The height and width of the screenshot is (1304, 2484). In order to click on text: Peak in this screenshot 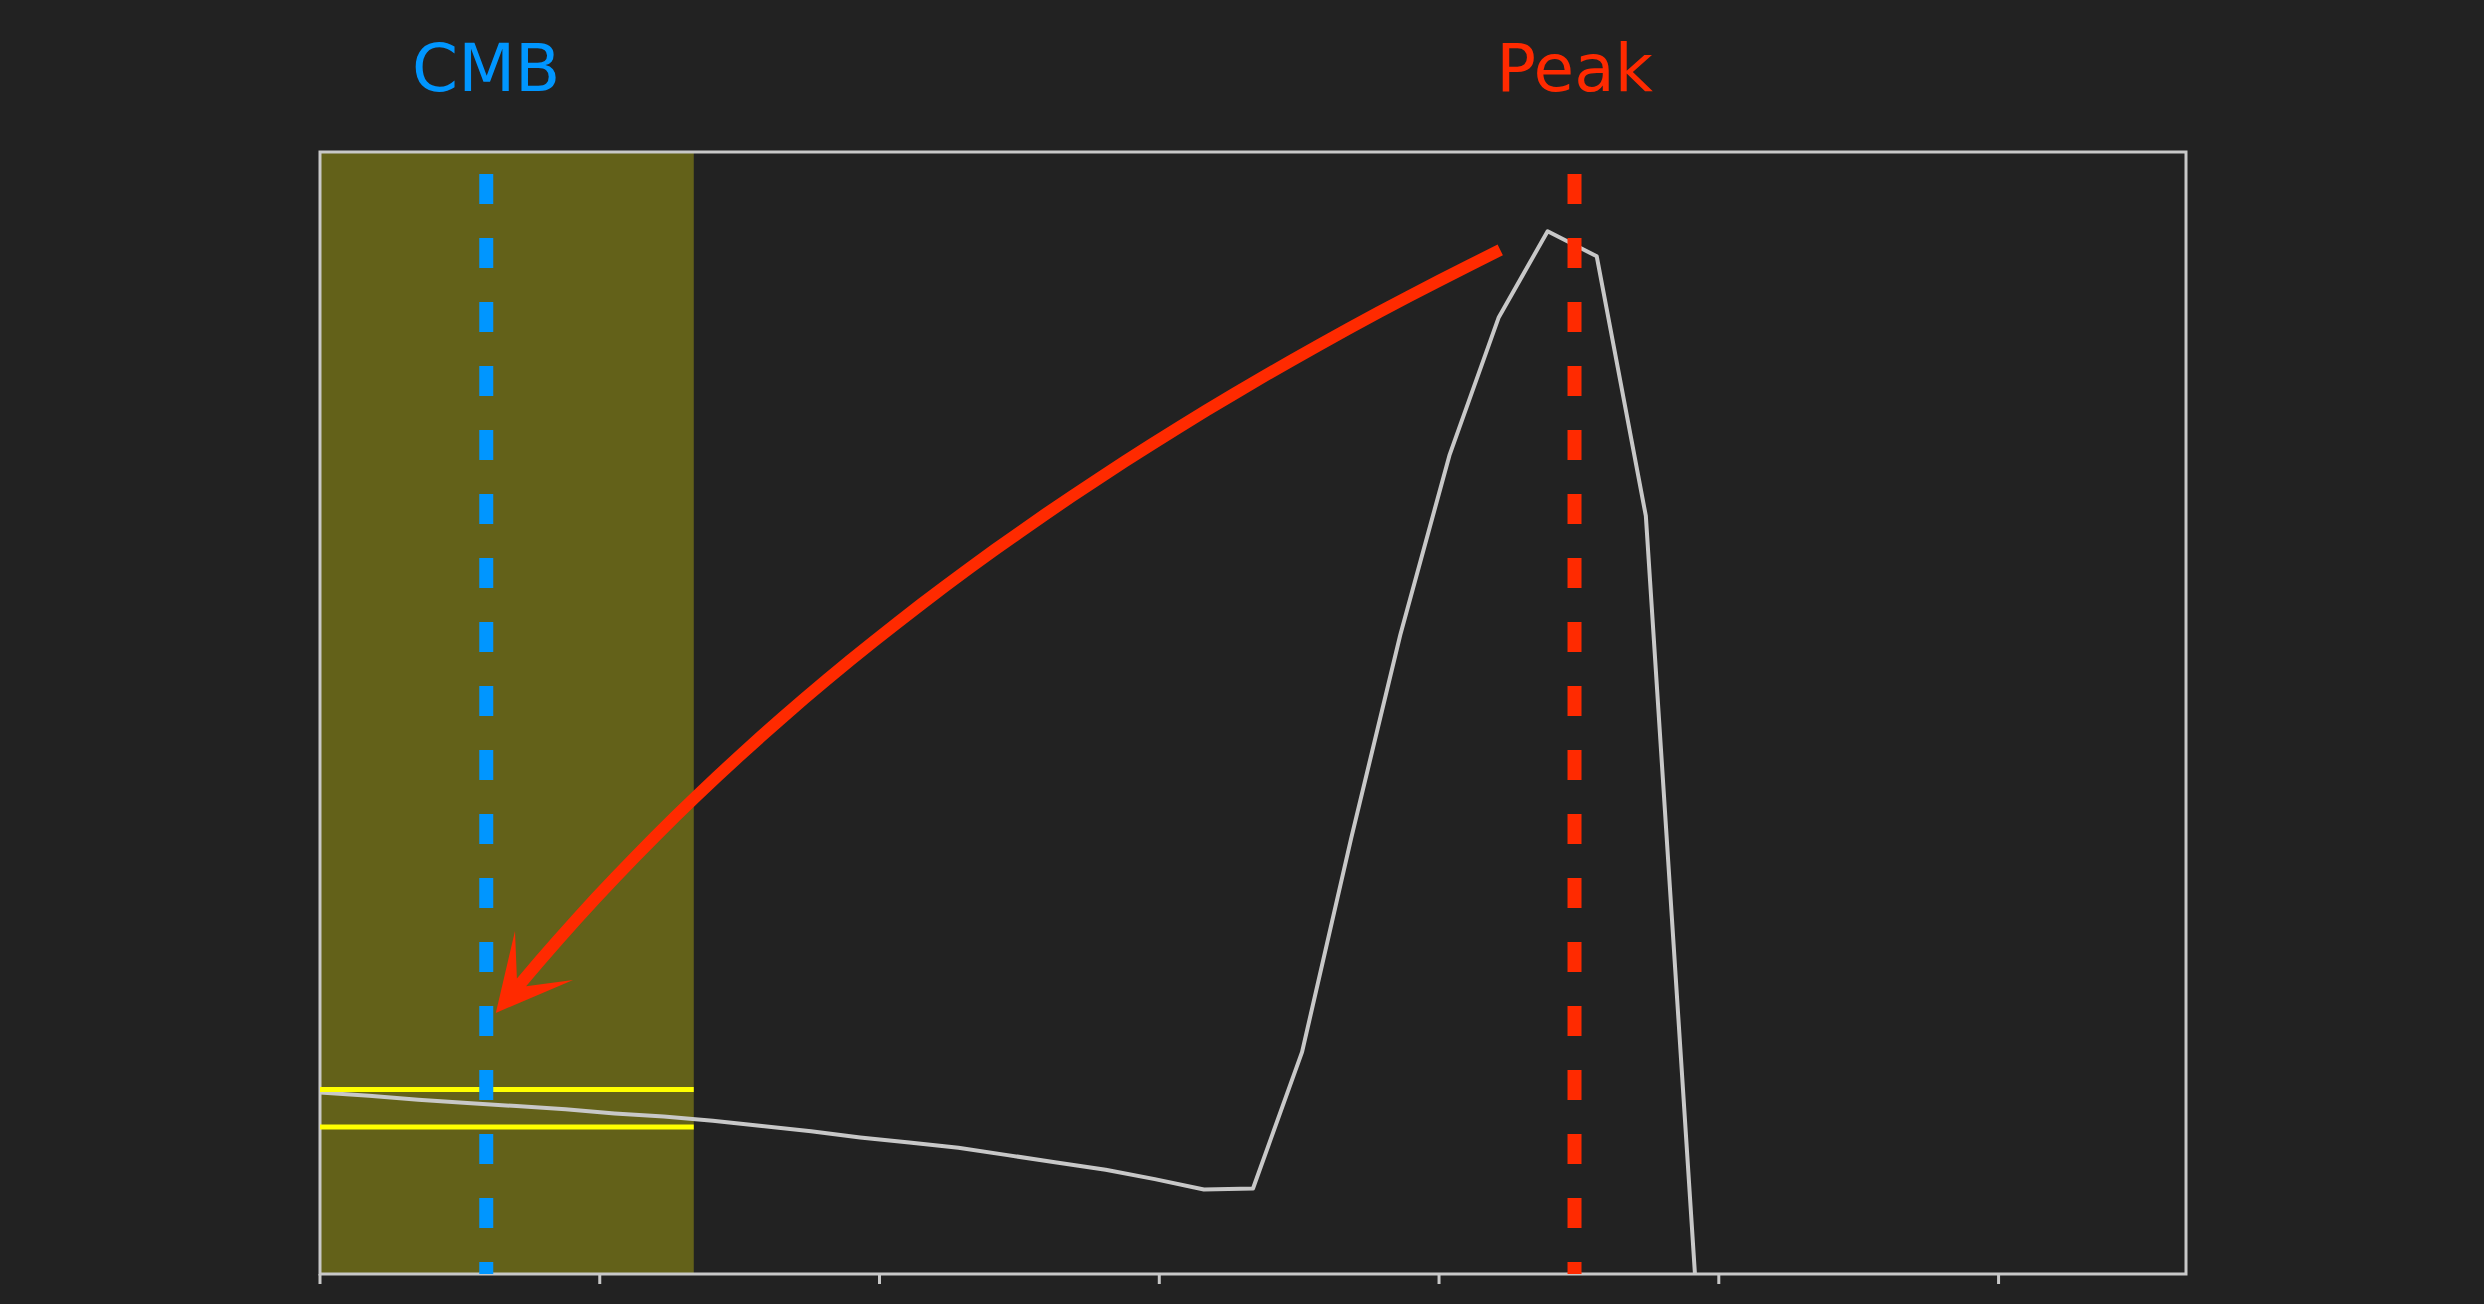, I will do `click(1574, 68)`.